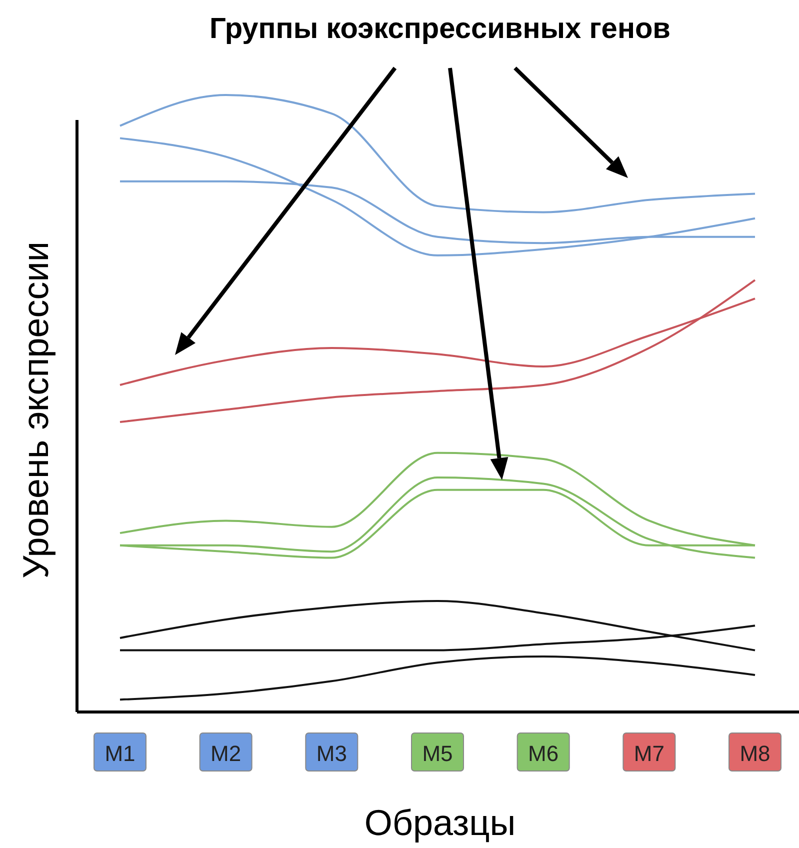 Image resolution: width=799 pixels, height=848 pixels. I want to click on x-tick-label: M6, so click(543, 753).